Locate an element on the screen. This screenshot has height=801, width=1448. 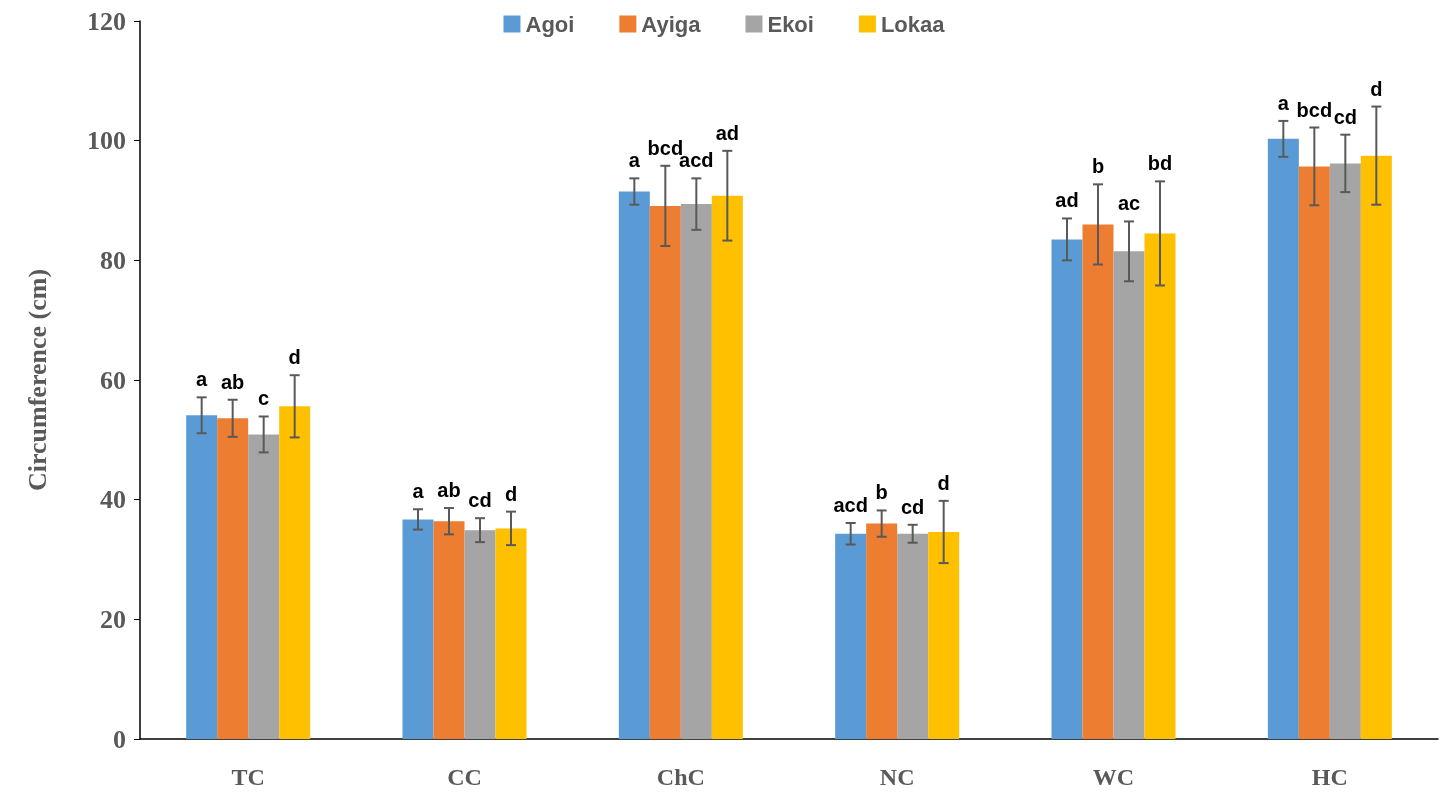
x-tick-label: ChC is located at coordinates (680, 777).